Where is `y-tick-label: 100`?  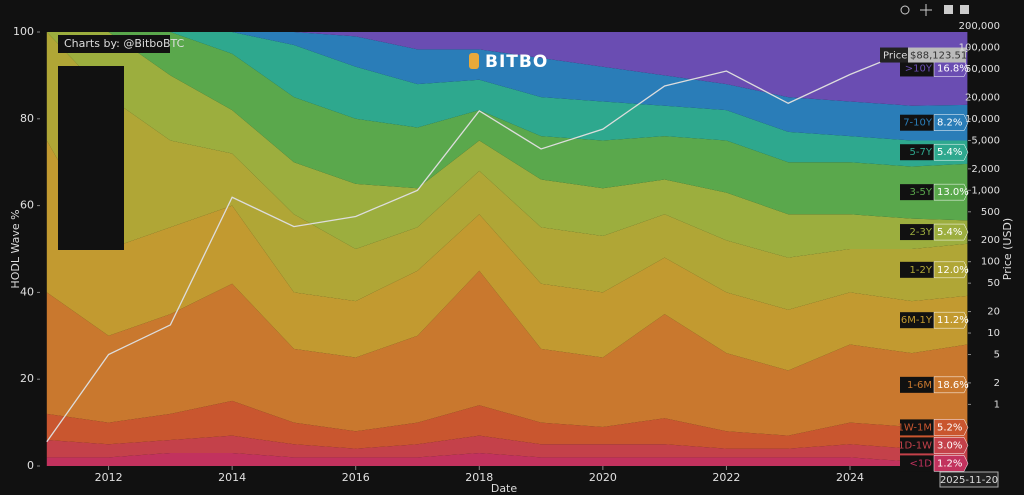
y-tick-label: 100 is located at coordinates (23, 31).